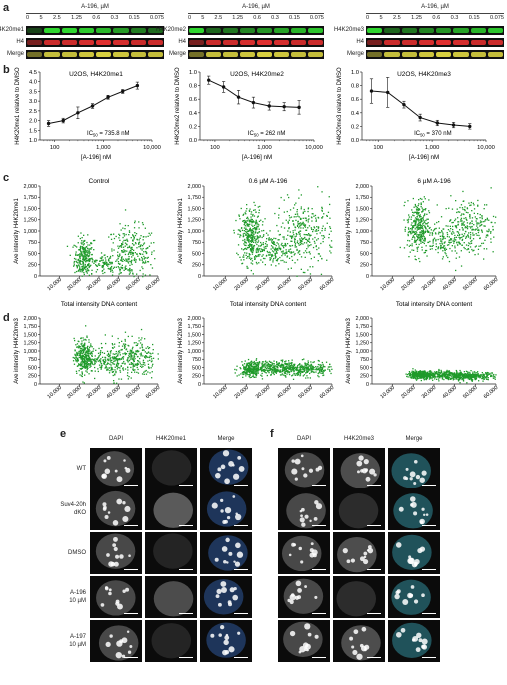 The width and height of the screenshot is (507, 685). Describe the element at coordinates (17, 351) in the screenshot. I see `y-axis-label: Ave intensity H4K20me3` at that location.